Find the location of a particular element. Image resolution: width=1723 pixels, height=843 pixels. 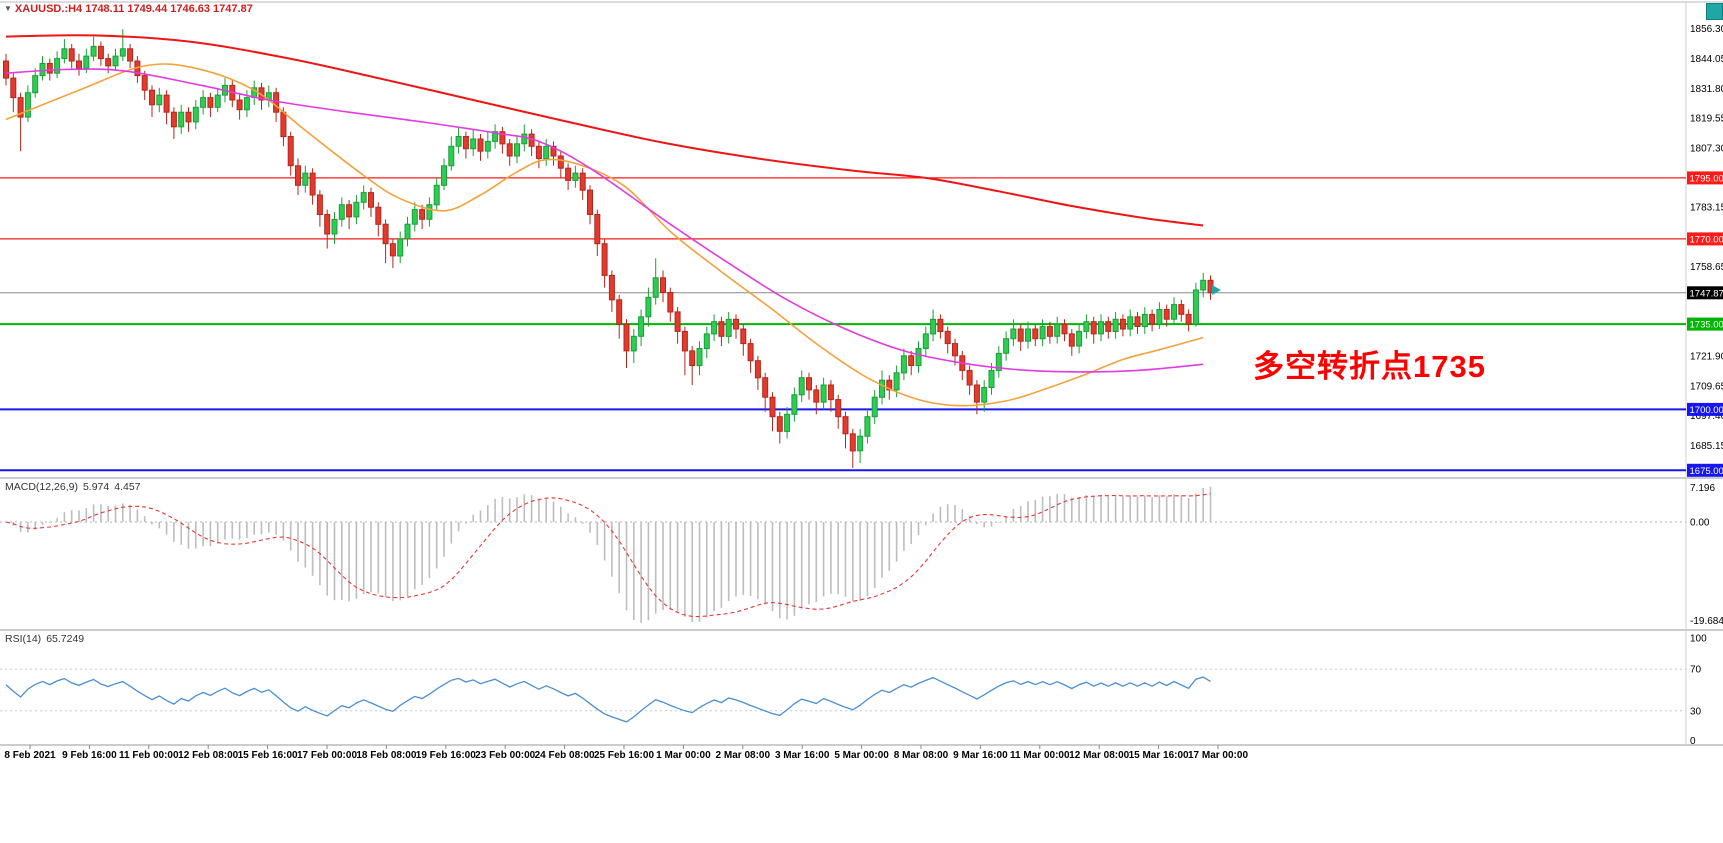

rsi-header: RSI(14) 65.7249 is located at coordinates (47, 639).